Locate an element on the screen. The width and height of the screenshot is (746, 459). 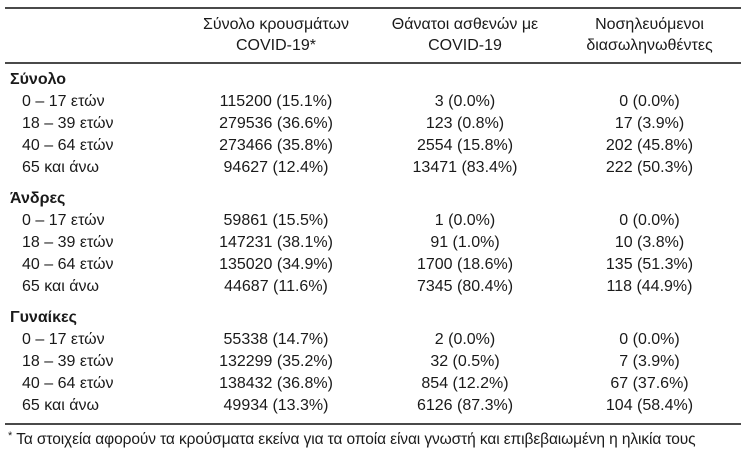
cell-cases: 115200 (15.1%) is located at coordinates (276, 101).